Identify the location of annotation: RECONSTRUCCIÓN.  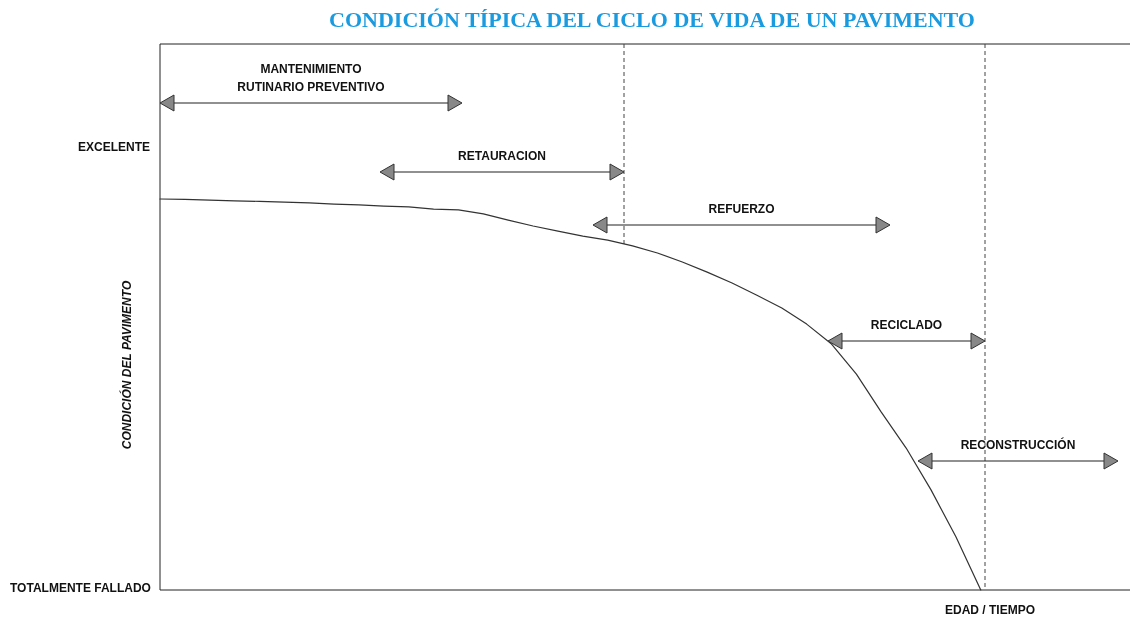
(1018, 444).